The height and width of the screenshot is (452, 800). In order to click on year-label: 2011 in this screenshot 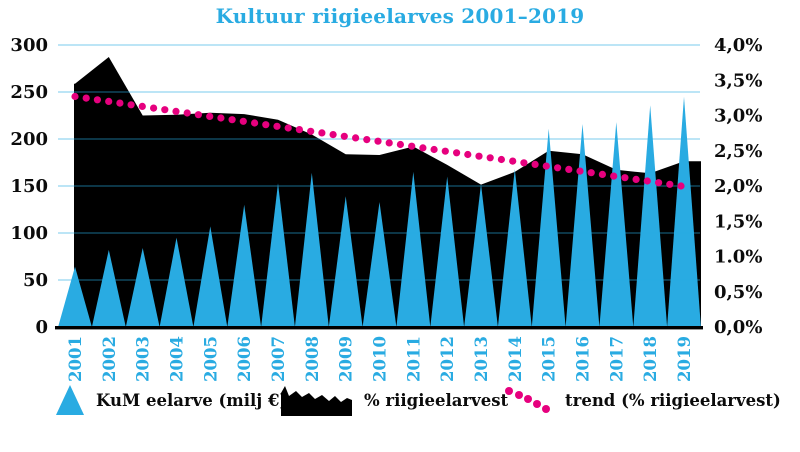, I will do `click(413, 359)`.